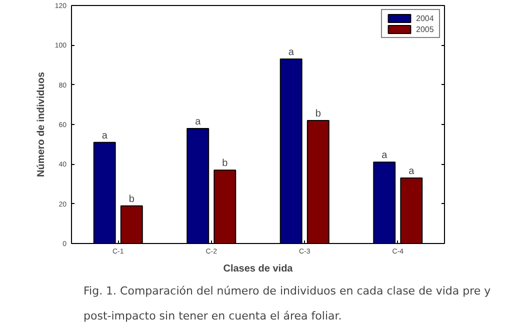  Describe the element at coordinates (425, 18) in the screenshot. I see `legend-label: 2004` at that location.